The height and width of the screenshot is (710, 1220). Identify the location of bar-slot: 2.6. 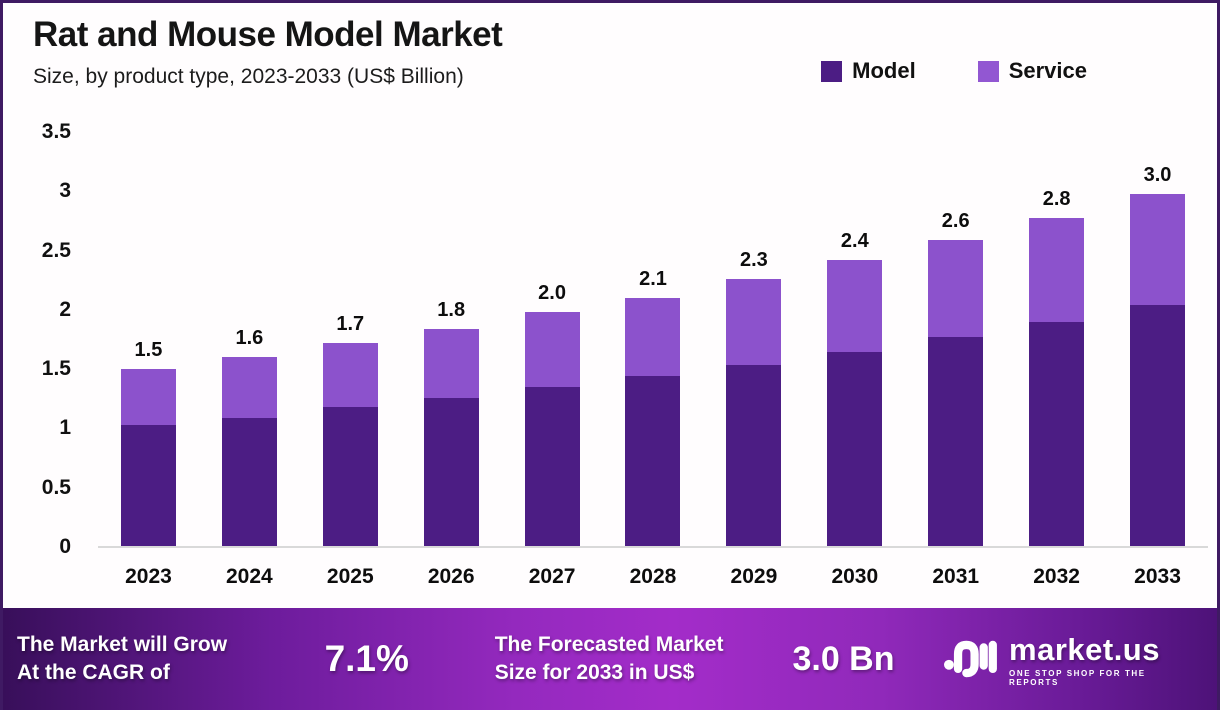
(955, 378).